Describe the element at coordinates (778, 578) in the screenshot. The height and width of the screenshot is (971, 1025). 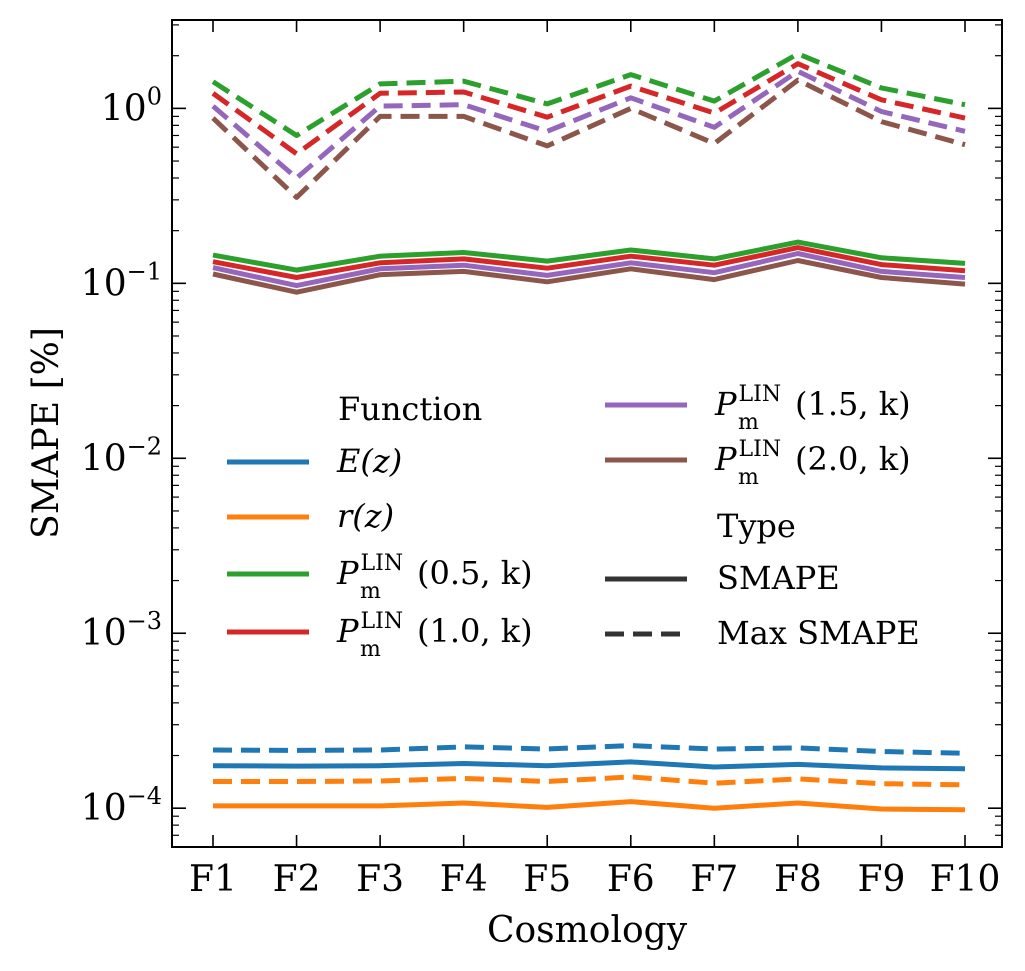
I see `legend-type-label: SMAPE` at that location.